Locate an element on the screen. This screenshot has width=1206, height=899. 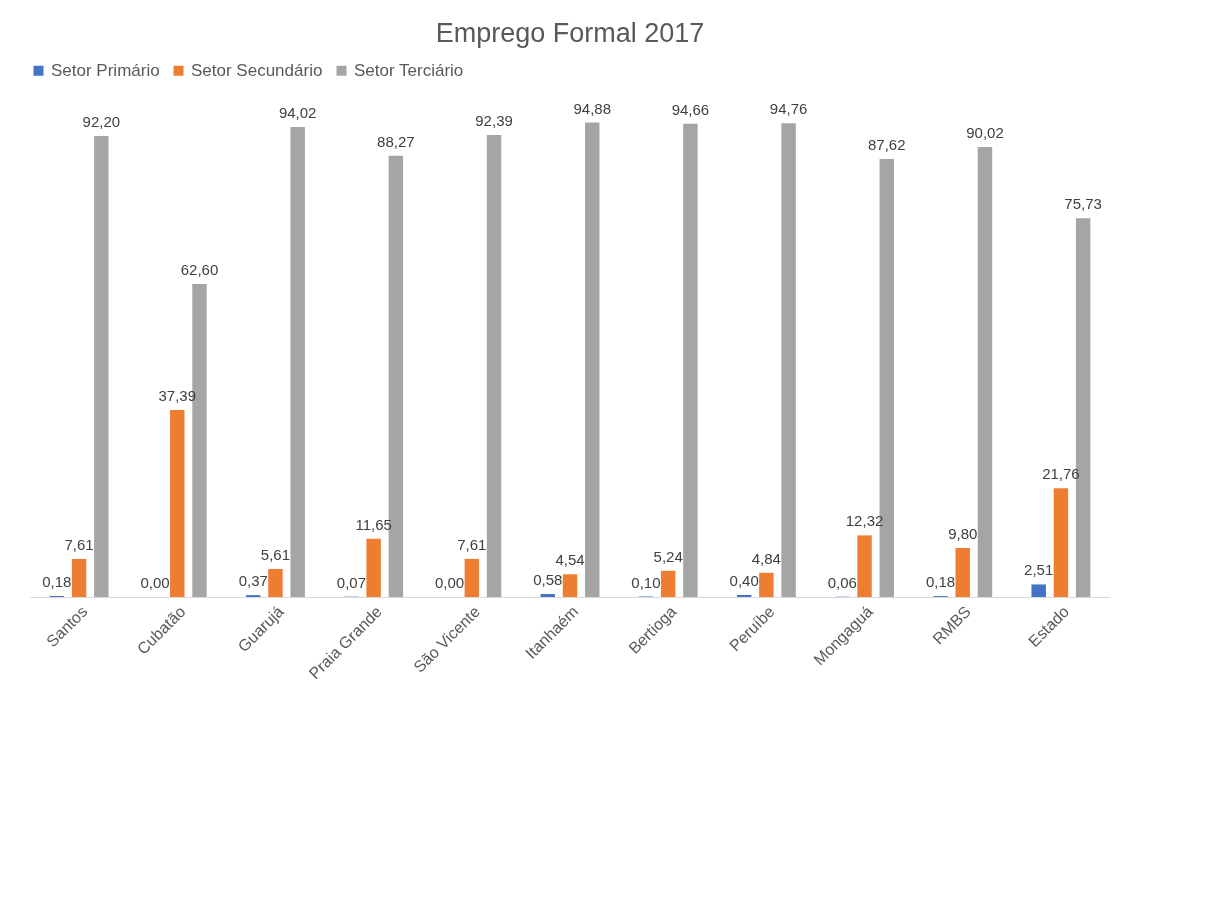
legend-label: Setor Secundário is located at coordinates (257, 70).